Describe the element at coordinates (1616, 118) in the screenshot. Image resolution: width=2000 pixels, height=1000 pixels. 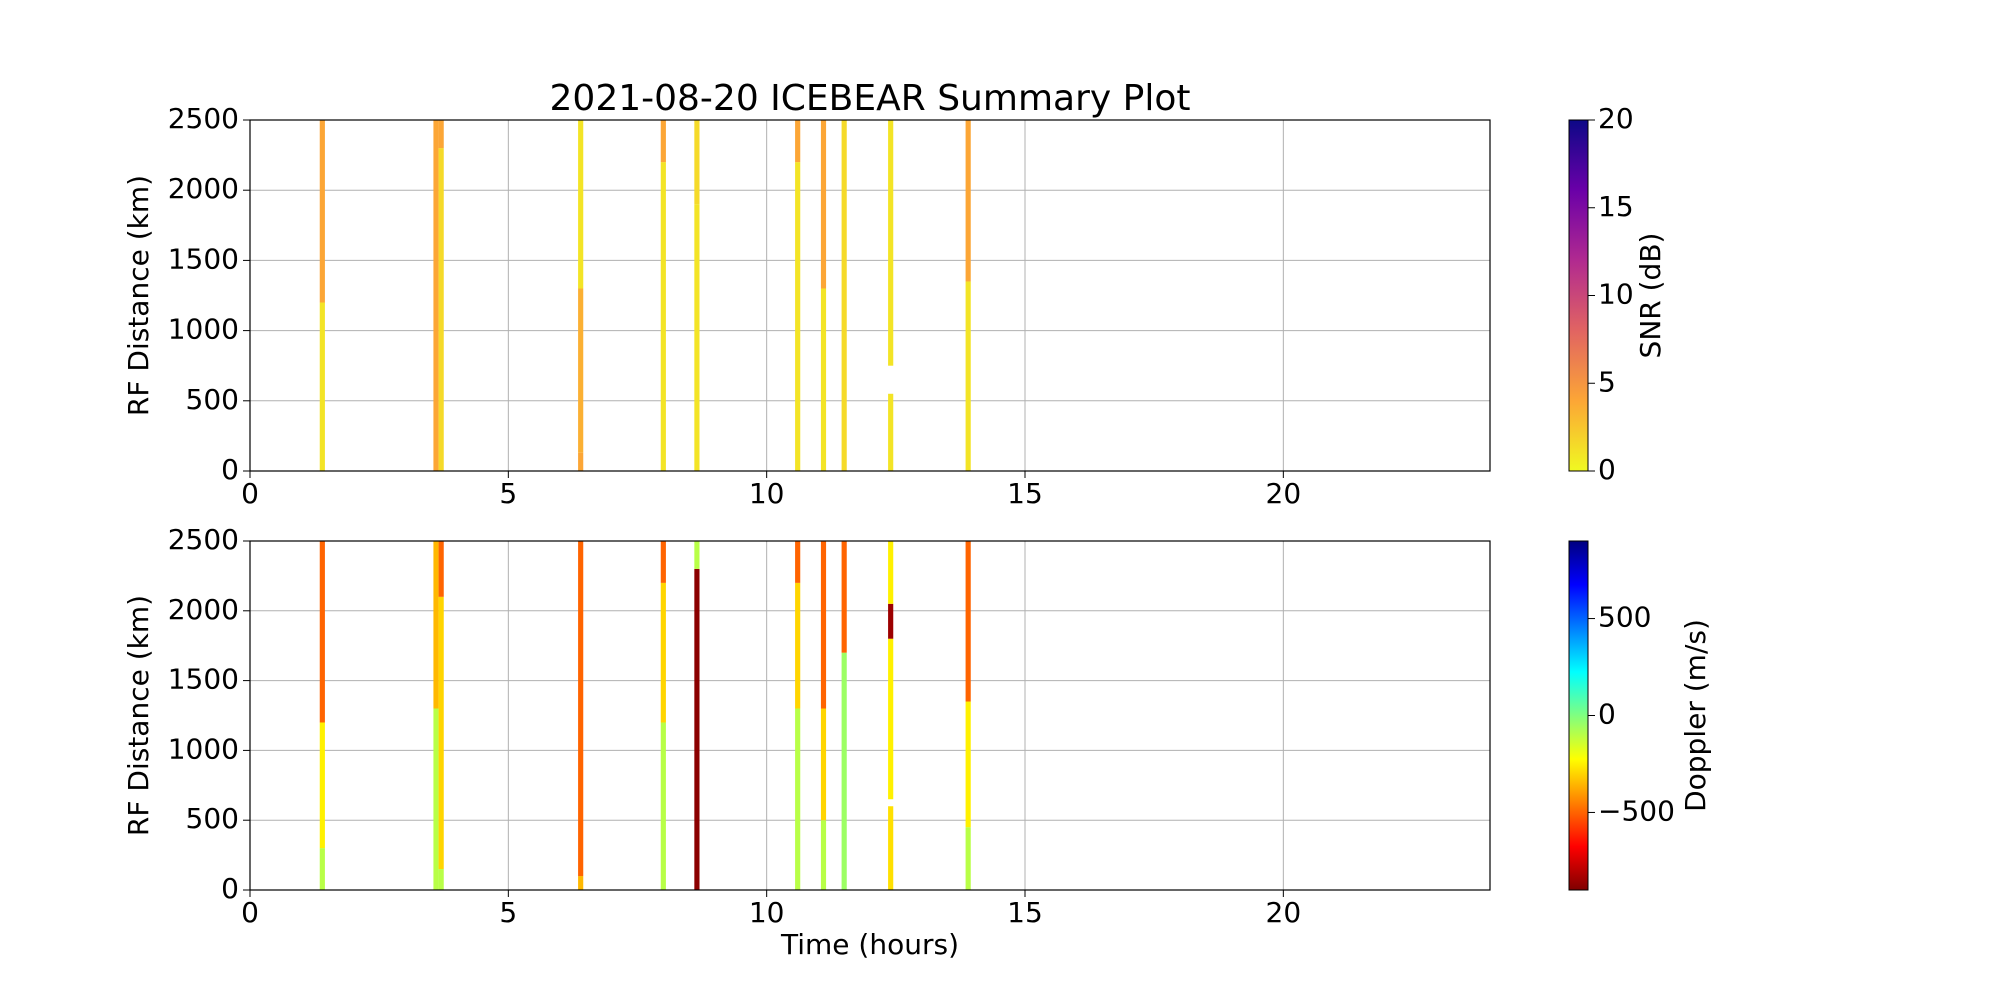
I see `colorbar-tick-label: 20` at that location.